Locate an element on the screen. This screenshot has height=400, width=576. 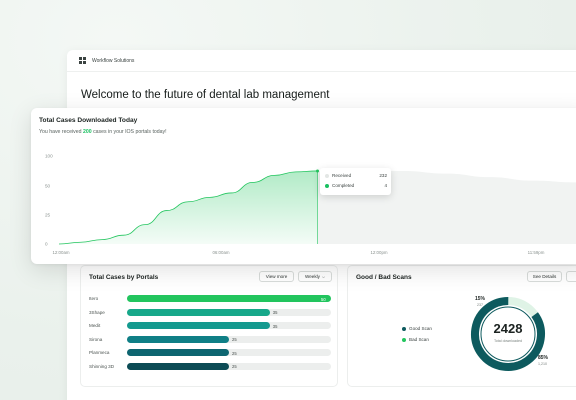
tooltip-received-row: Received 232 is located at coordinates (356, 175).